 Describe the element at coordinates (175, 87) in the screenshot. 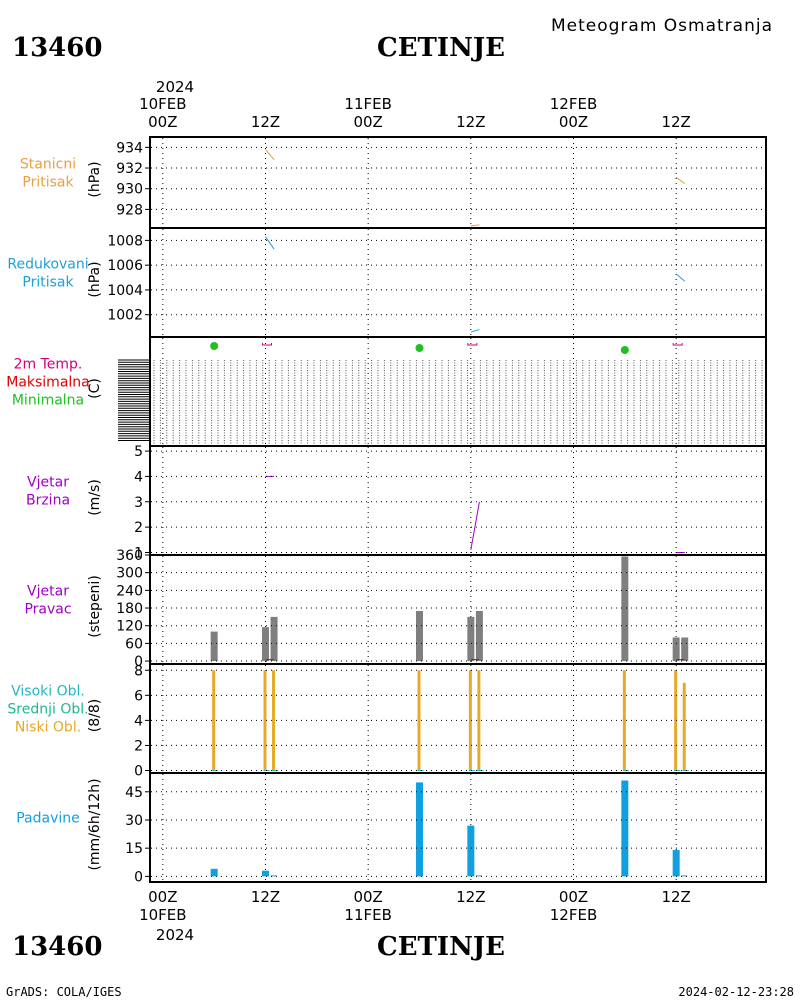

I see `year-label-top: 2024` at that location.